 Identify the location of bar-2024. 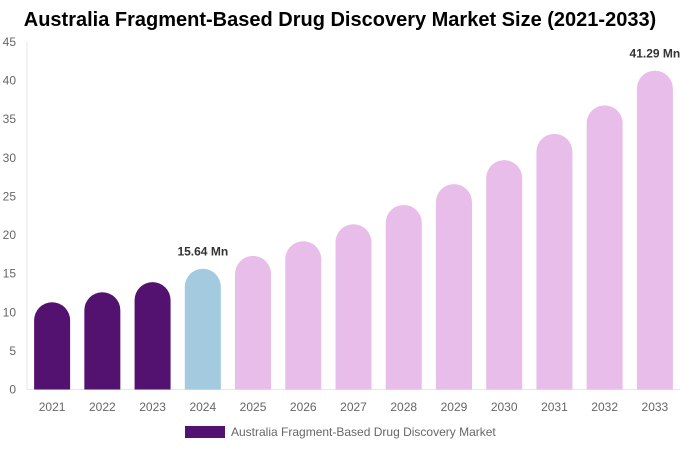
(202, 329).